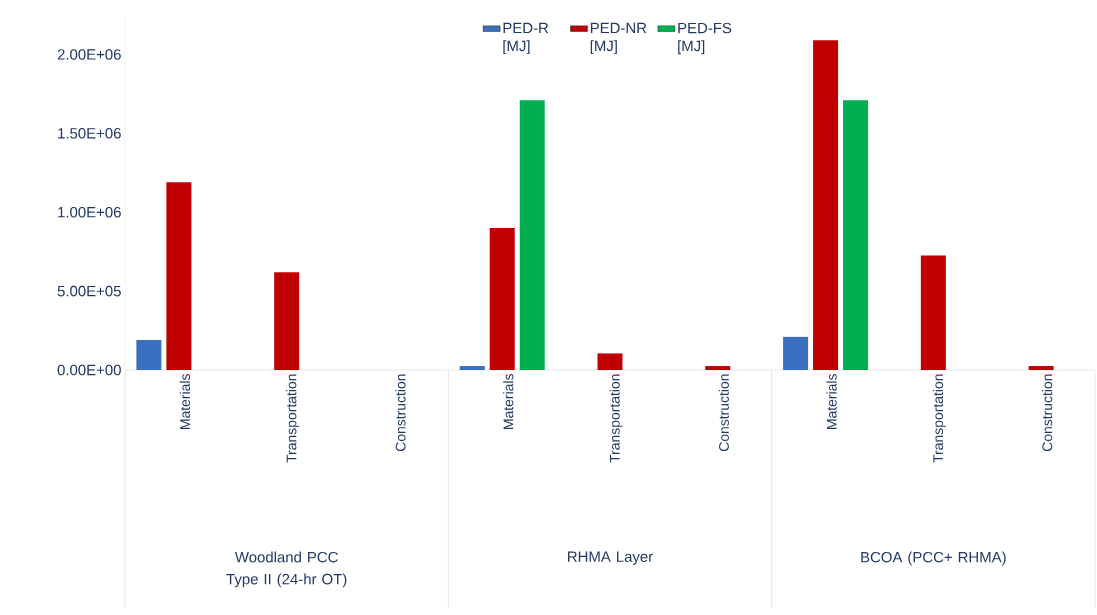 This screenshot has height=615, width=1097. What do you see at coordinates (89, 133) in the screenshot?
I see `y-tick-label: 1.50E+06` at bounding box center [89, 133].